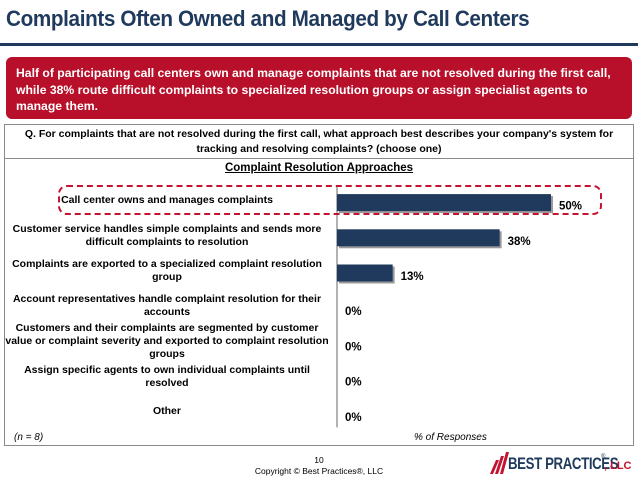 The height and width of the screenshot is (479, 638). What do you see at coordinates (603, 457) in the screenshot?
I see `logo-registered: ®` at bounding box center [603, 457].